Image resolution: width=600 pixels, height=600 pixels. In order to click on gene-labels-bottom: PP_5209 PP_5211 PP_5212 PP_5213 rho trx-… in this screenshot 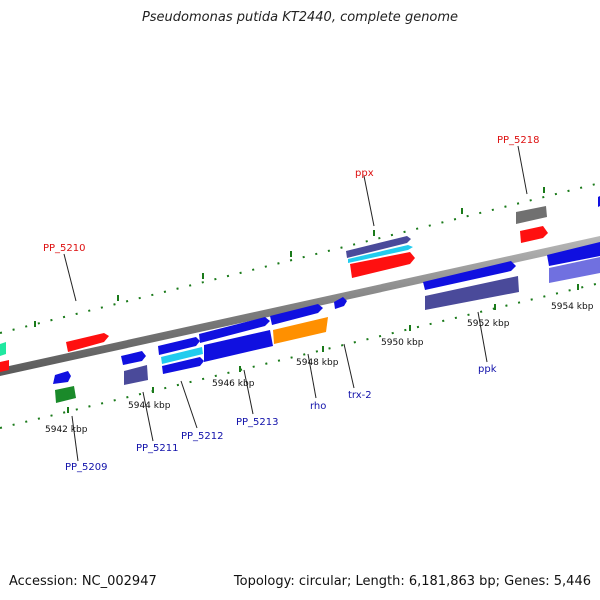, I will do `click(281, 418)`.